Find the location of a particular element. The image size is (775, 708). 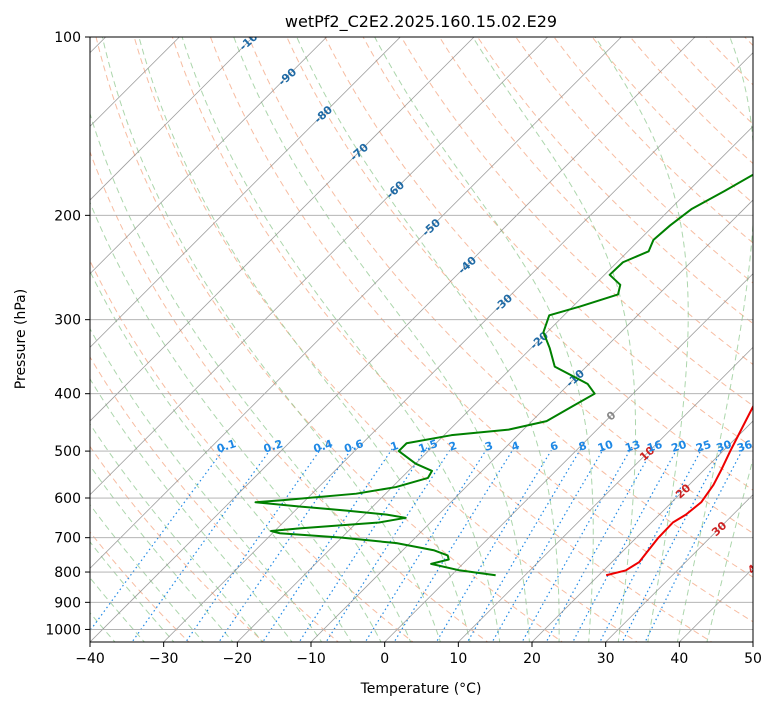

y-axis-label: Pressure (hPa) is located at coordinates (21, 339).